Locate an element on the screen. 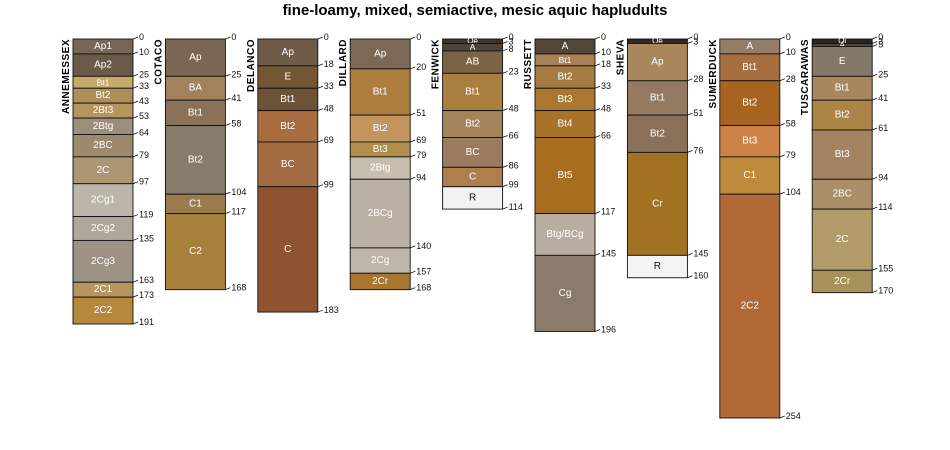 The width and height of the screenshot is (950, 450). horizon-e is located at coordinates (842, 61).